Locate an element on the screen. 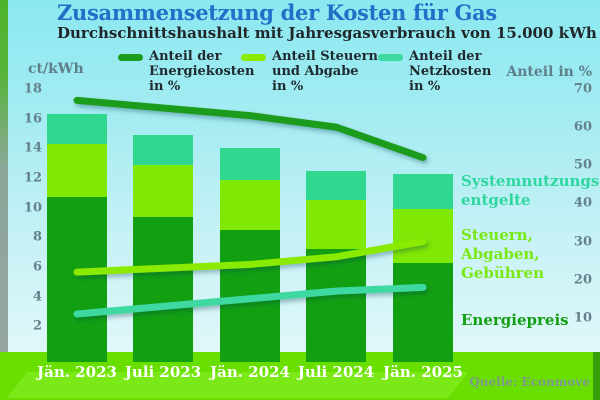 Image resolution: width=600 pixels, height=400 pixels. left-axis-tick: 2 is located at coordinates (37, 326).